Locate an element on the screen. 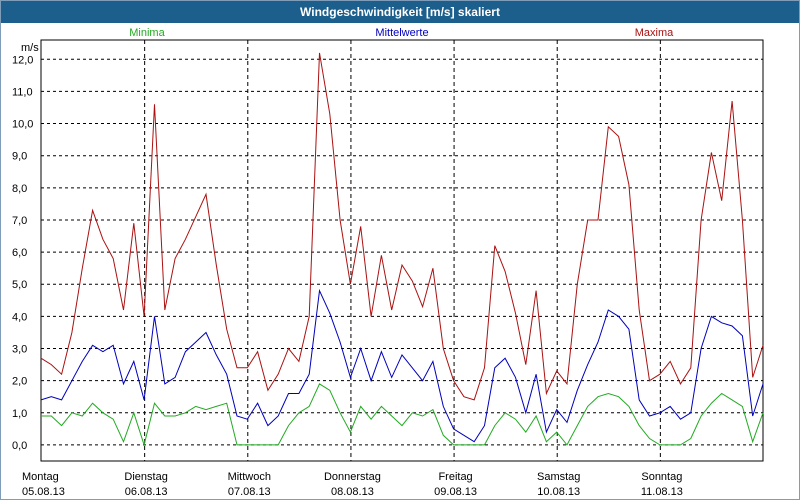 The height and width of the screenshot is (500, 800). x-day-label: Dienstag is located at coordinates (145, 477).